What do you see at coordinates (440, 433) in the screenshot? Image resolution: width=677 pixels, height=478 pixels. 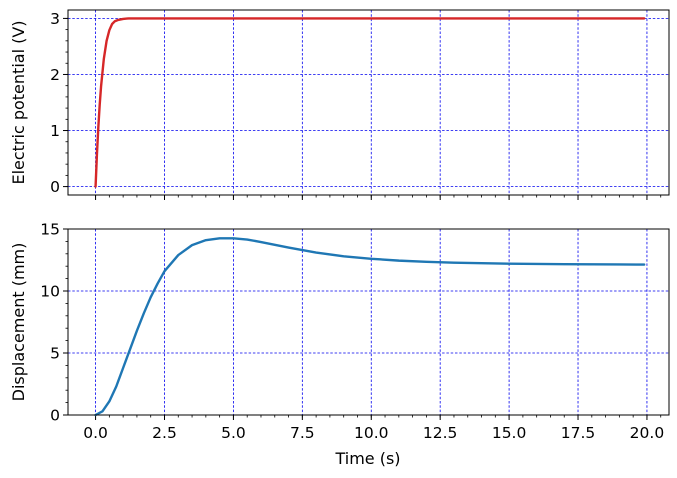 I see `x-tick-label: 12.5` at bounding box center [440, 433].